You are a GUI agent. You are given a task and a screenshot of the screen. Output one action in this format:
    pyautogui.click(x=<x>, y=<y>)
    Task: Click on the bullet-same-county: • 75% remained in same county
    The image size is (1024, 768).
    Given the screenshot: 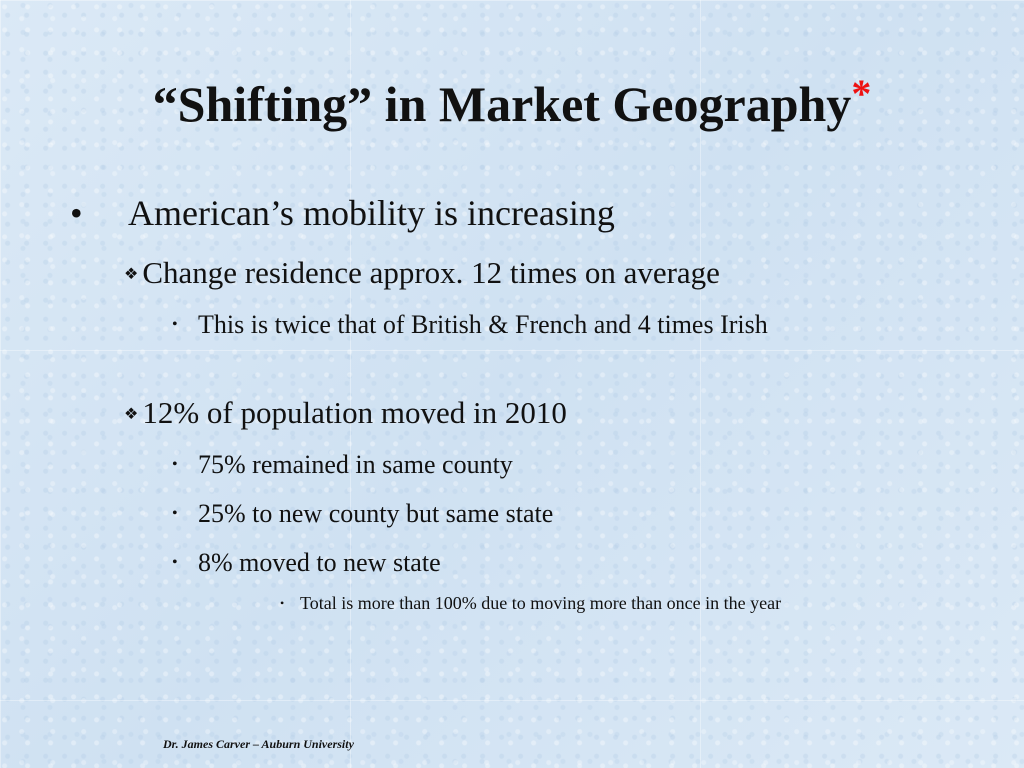 What is the action you would take?
    pyautogui.click(x=342, y=465)
    